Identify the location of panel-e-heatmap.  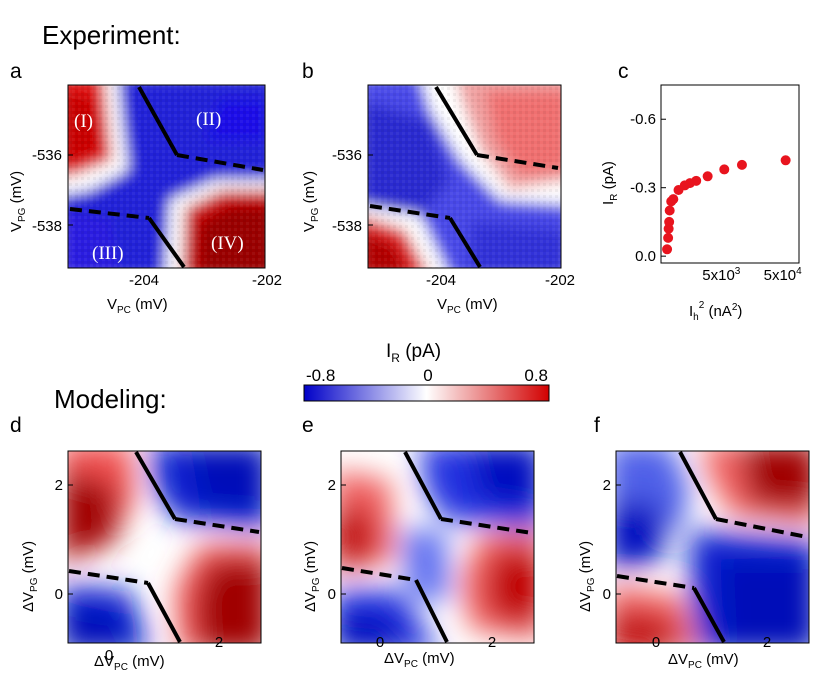
(437, 547).